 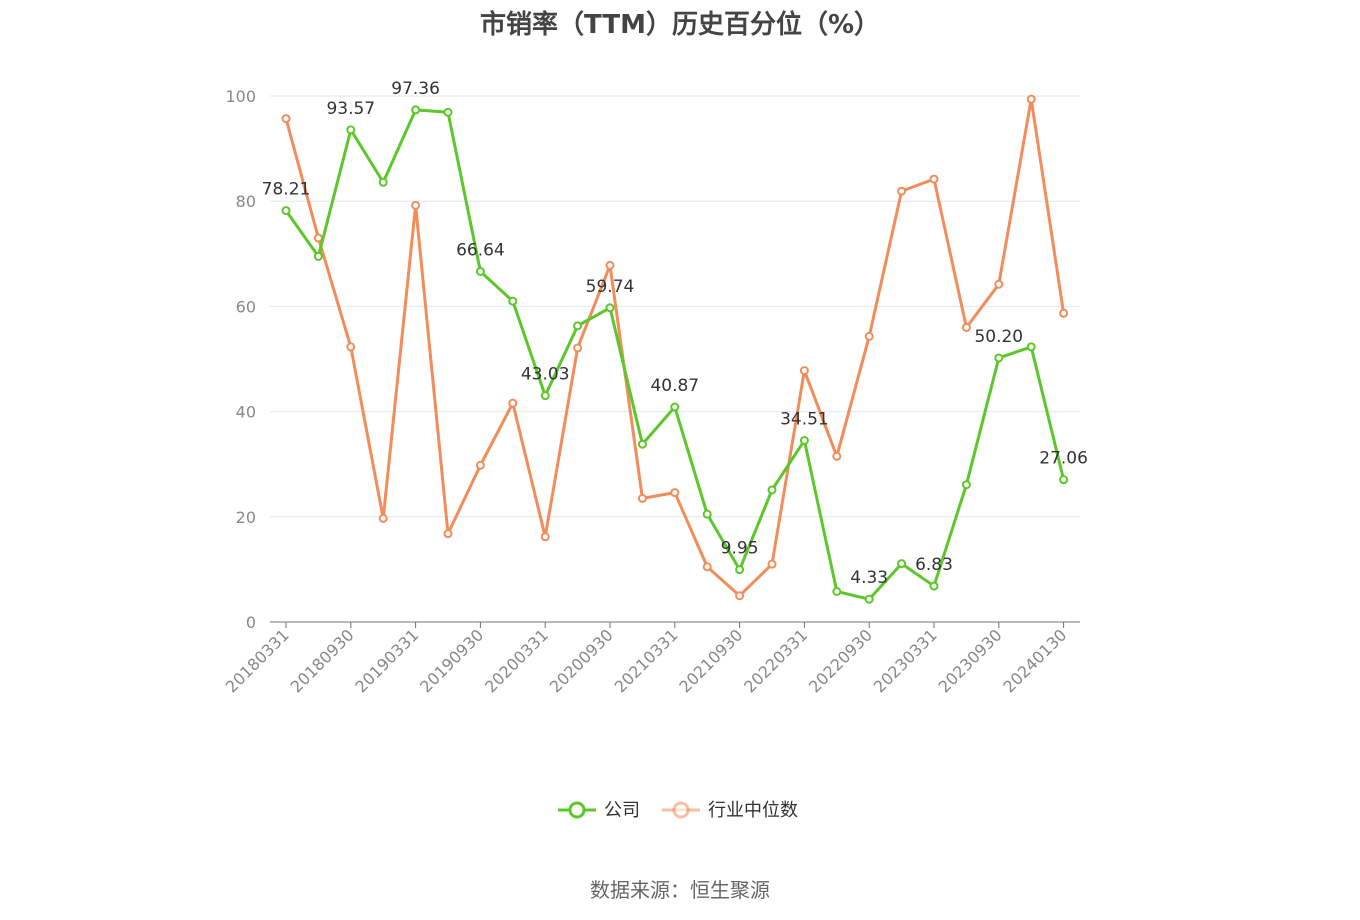 I want to click on company-data-label: 27.06, so click(x=1063, y=459).